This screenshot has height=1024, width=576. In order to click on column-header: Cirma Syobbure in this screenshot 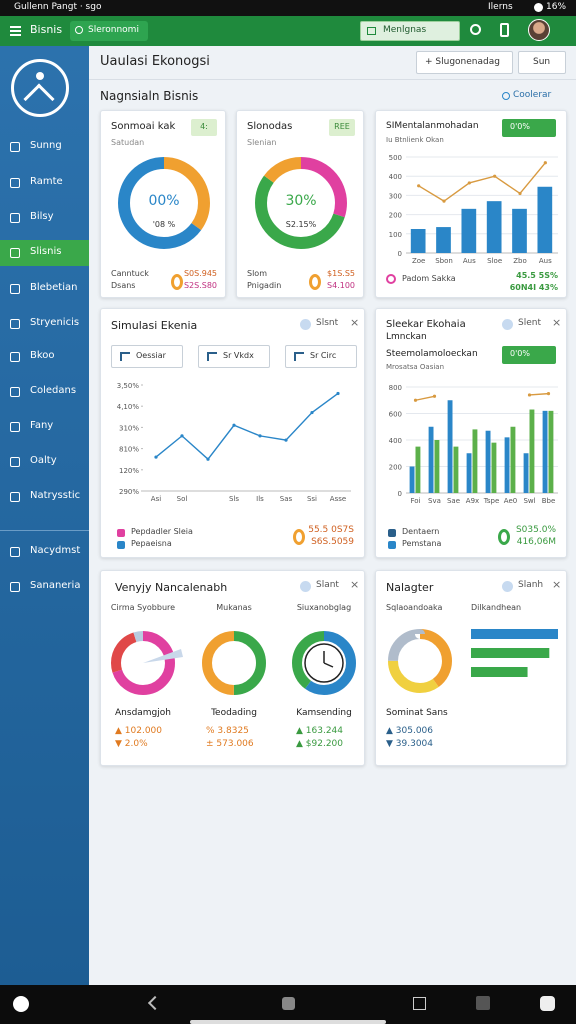, I will do `click(143, 607)`.